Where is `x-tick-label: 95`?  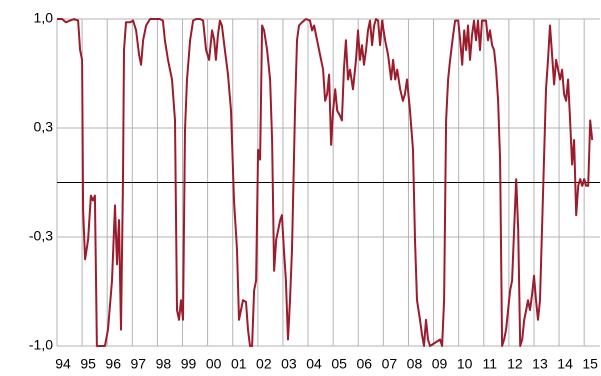 x-tick-label: 95 is located at coordinates (88, 364).